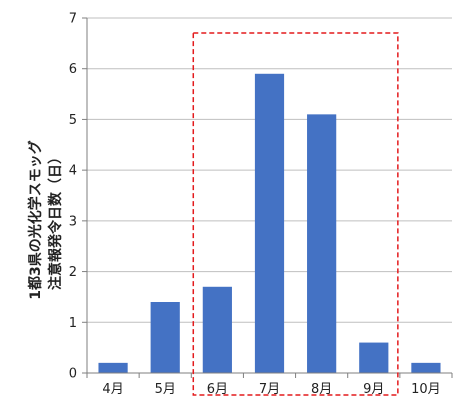  I want to click on x-tick-label: 9月, so click(373, 389).